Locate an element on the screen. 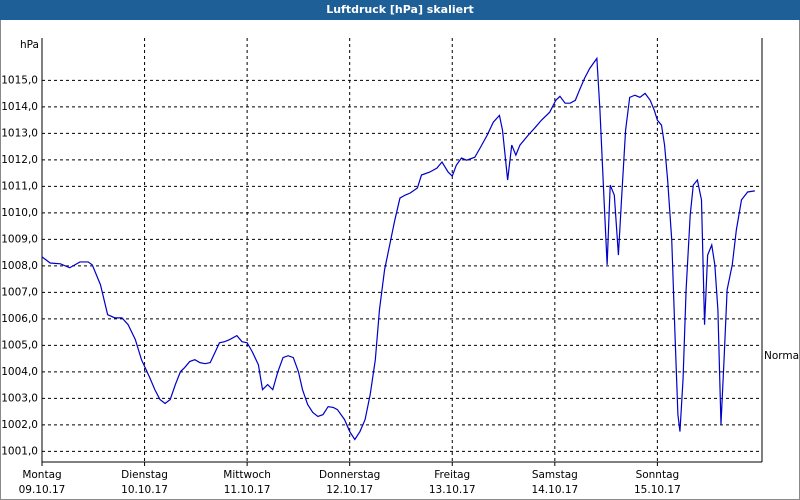  x-tick-label: Sonntag is located at coordinates (658, 475).